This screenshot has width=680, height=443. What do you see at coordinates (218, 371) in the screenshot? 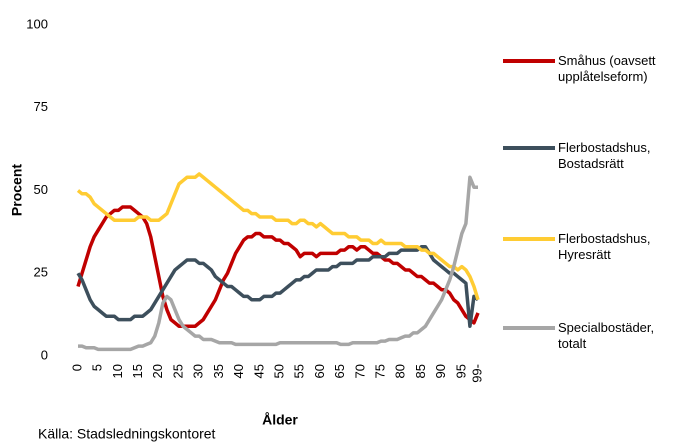
I see `x-tick-label: 35` at bounding box center [218, 371].